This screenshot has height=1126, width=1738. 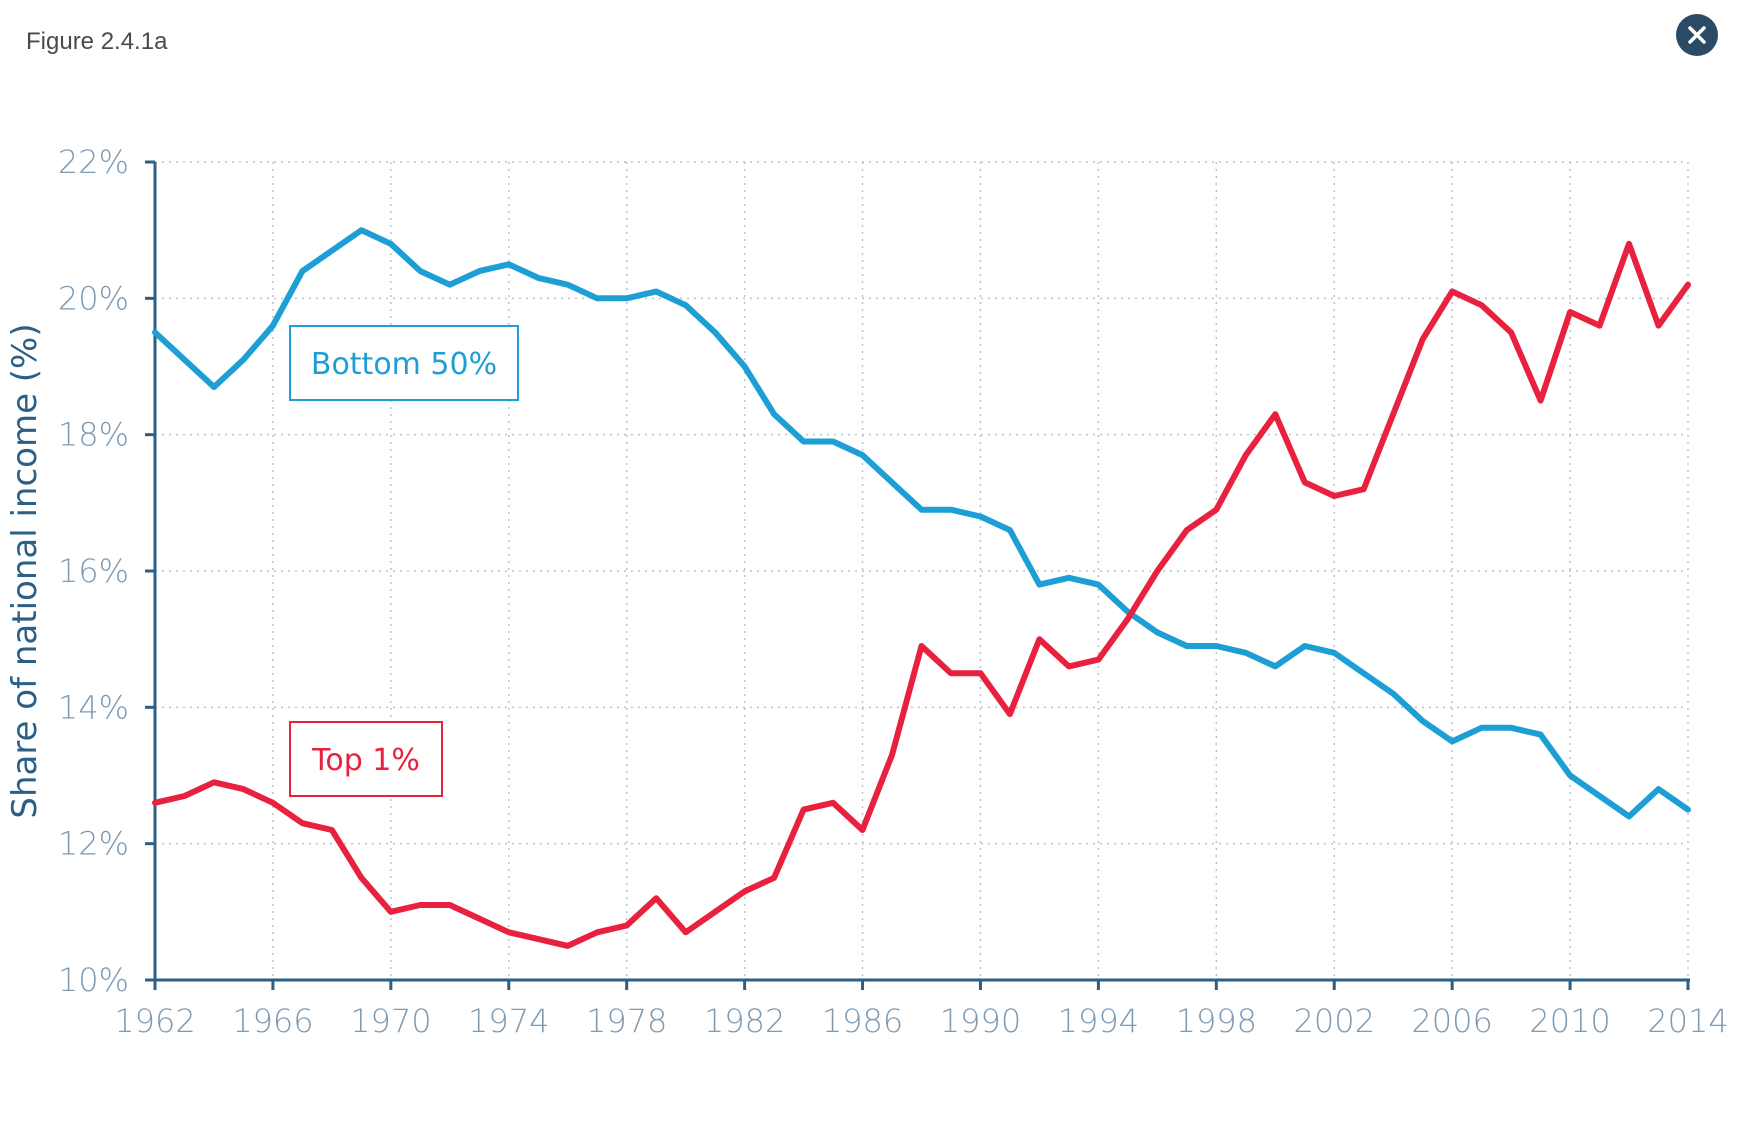 I want to click on legend-top-1-label: Top 1%, so click(x=365, y=760).